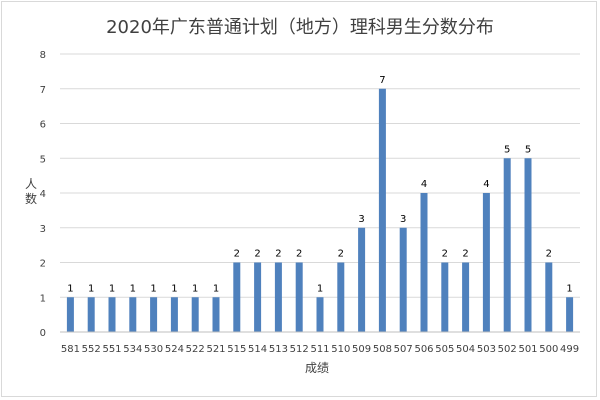 This screenshot has width=600, height=400. Describe the element at coordinates (278, 349) in the screenshot. I see `x-tick-label: 513` at that location.